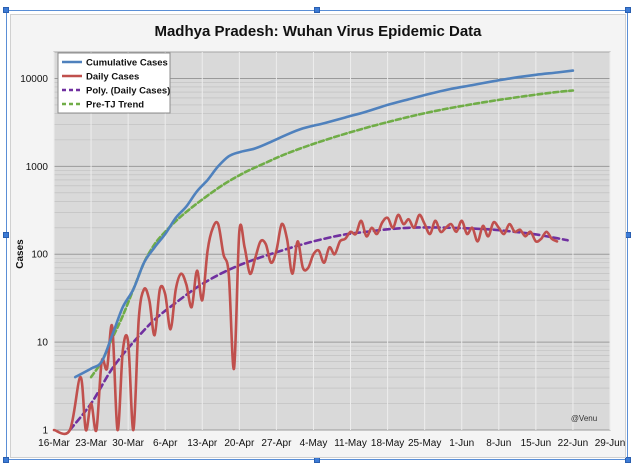  Describe the element at coordinates (573, 443) in the screenshot. I see `x-tick-label: 22-Jun` at that location.